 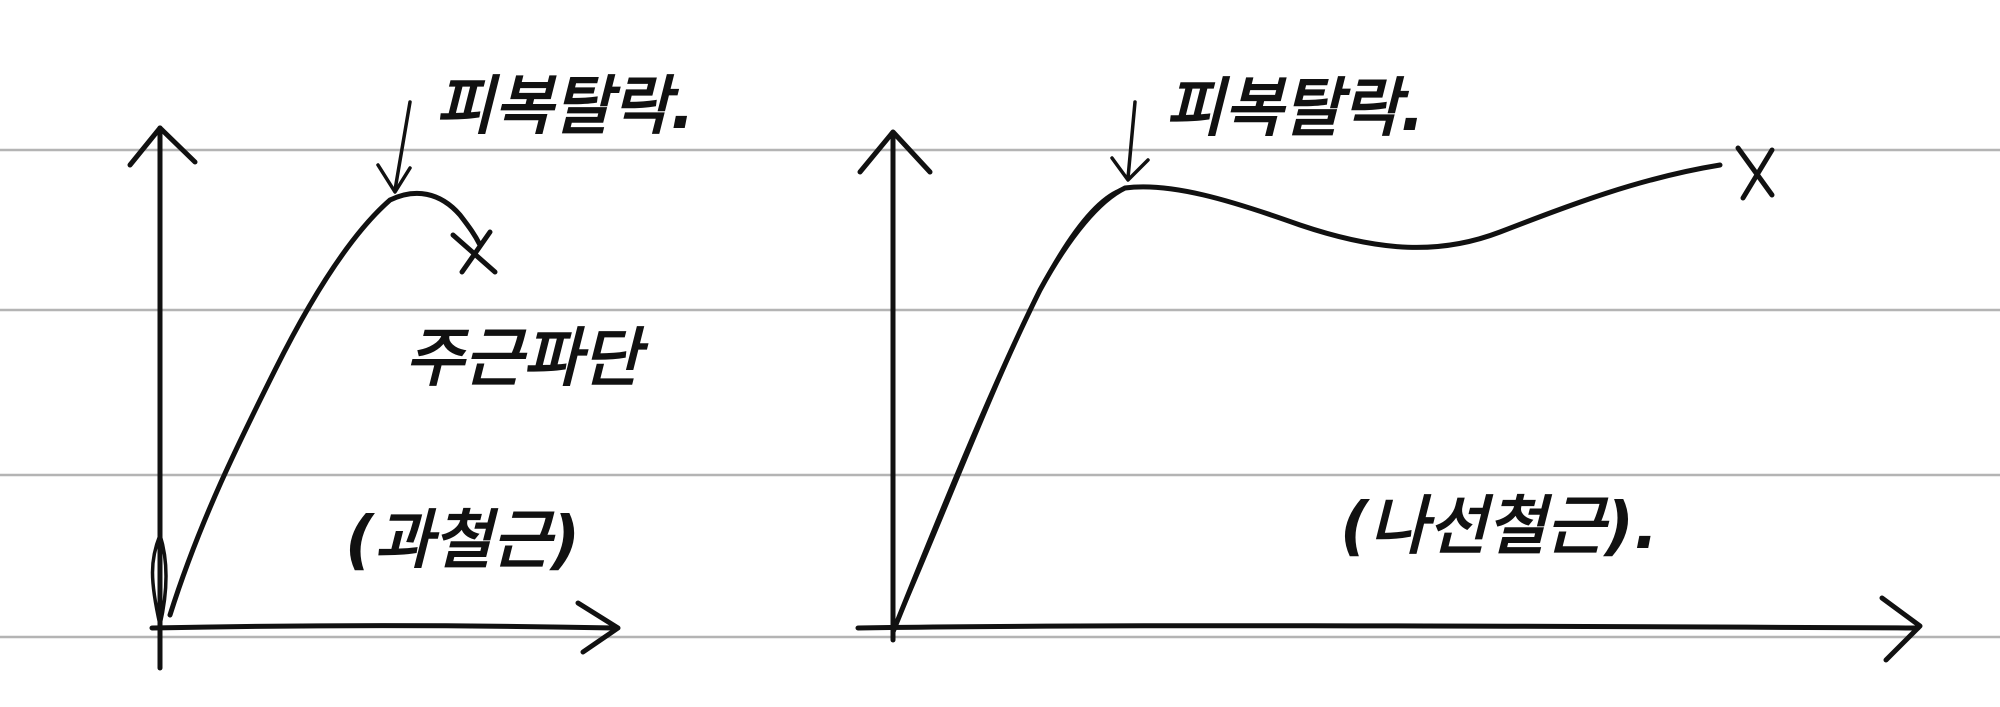 What do you see at coordinates (159, 580) in the screenshot?
I see `left-origin-mark` at bounding box center [159, 580].